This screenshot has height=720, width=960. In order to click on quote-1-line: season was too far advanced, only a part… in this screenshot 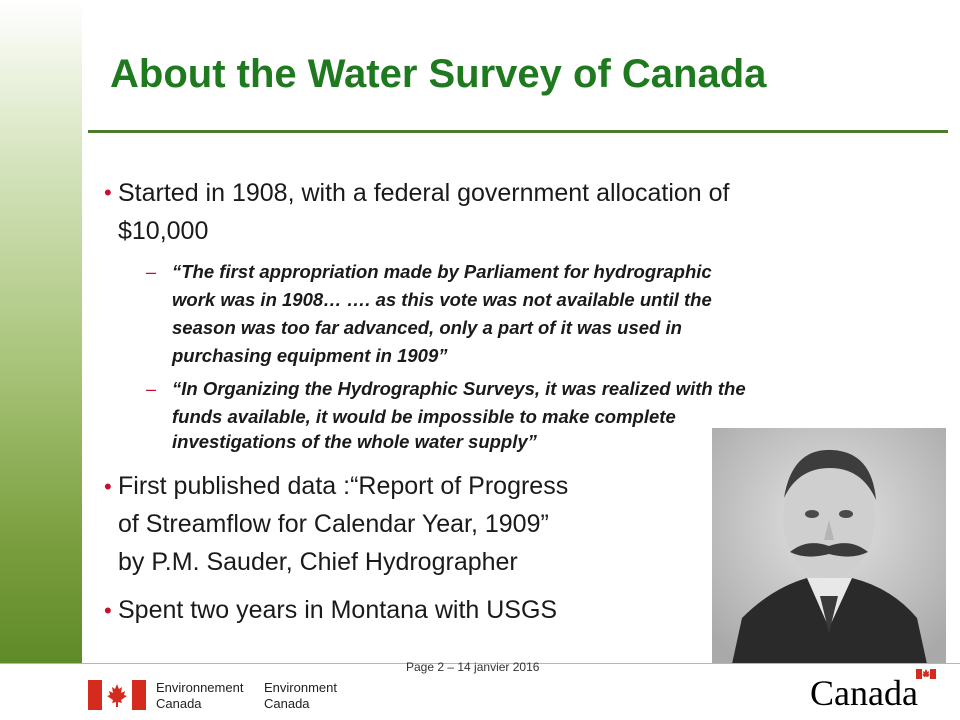, I will do `click(427, 327)`.